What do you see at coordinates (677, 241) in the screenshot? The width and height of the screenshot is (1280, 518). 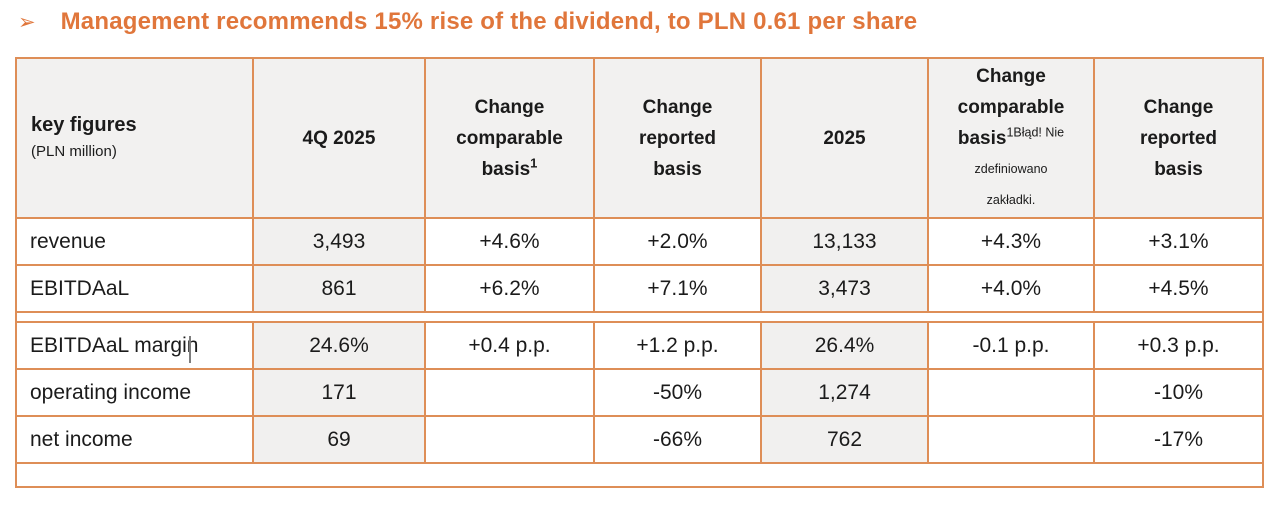 I see `table-cell: +2.0%` at bounding box center [677, 241].